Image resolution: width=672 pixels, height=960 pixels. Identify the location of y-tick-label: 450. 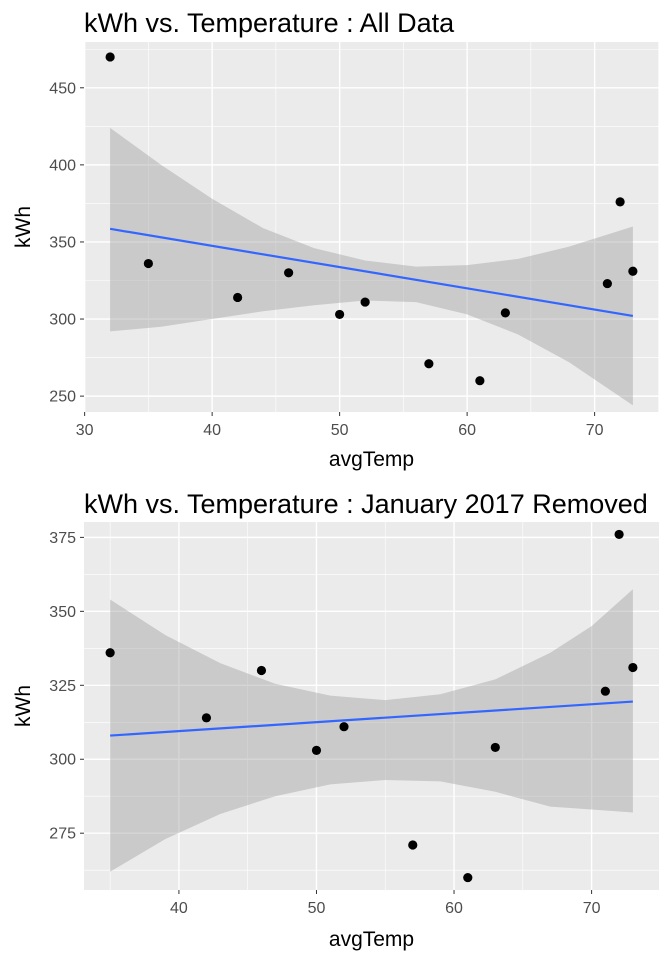
(62, 88).